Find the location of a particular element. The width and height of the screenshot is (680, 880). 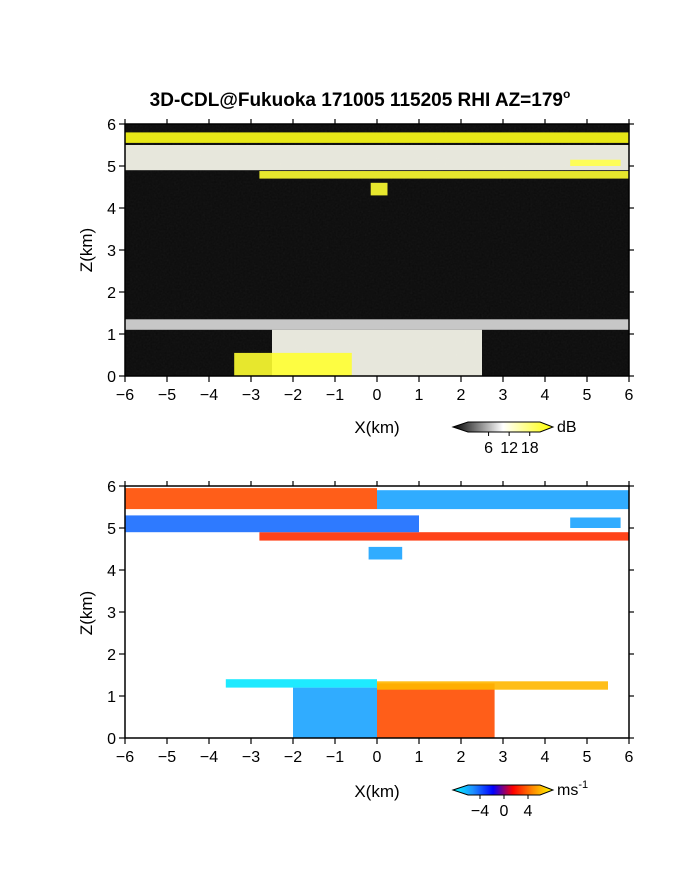

colorbar-tick-label: 6 is located at coordinates (488, 448).